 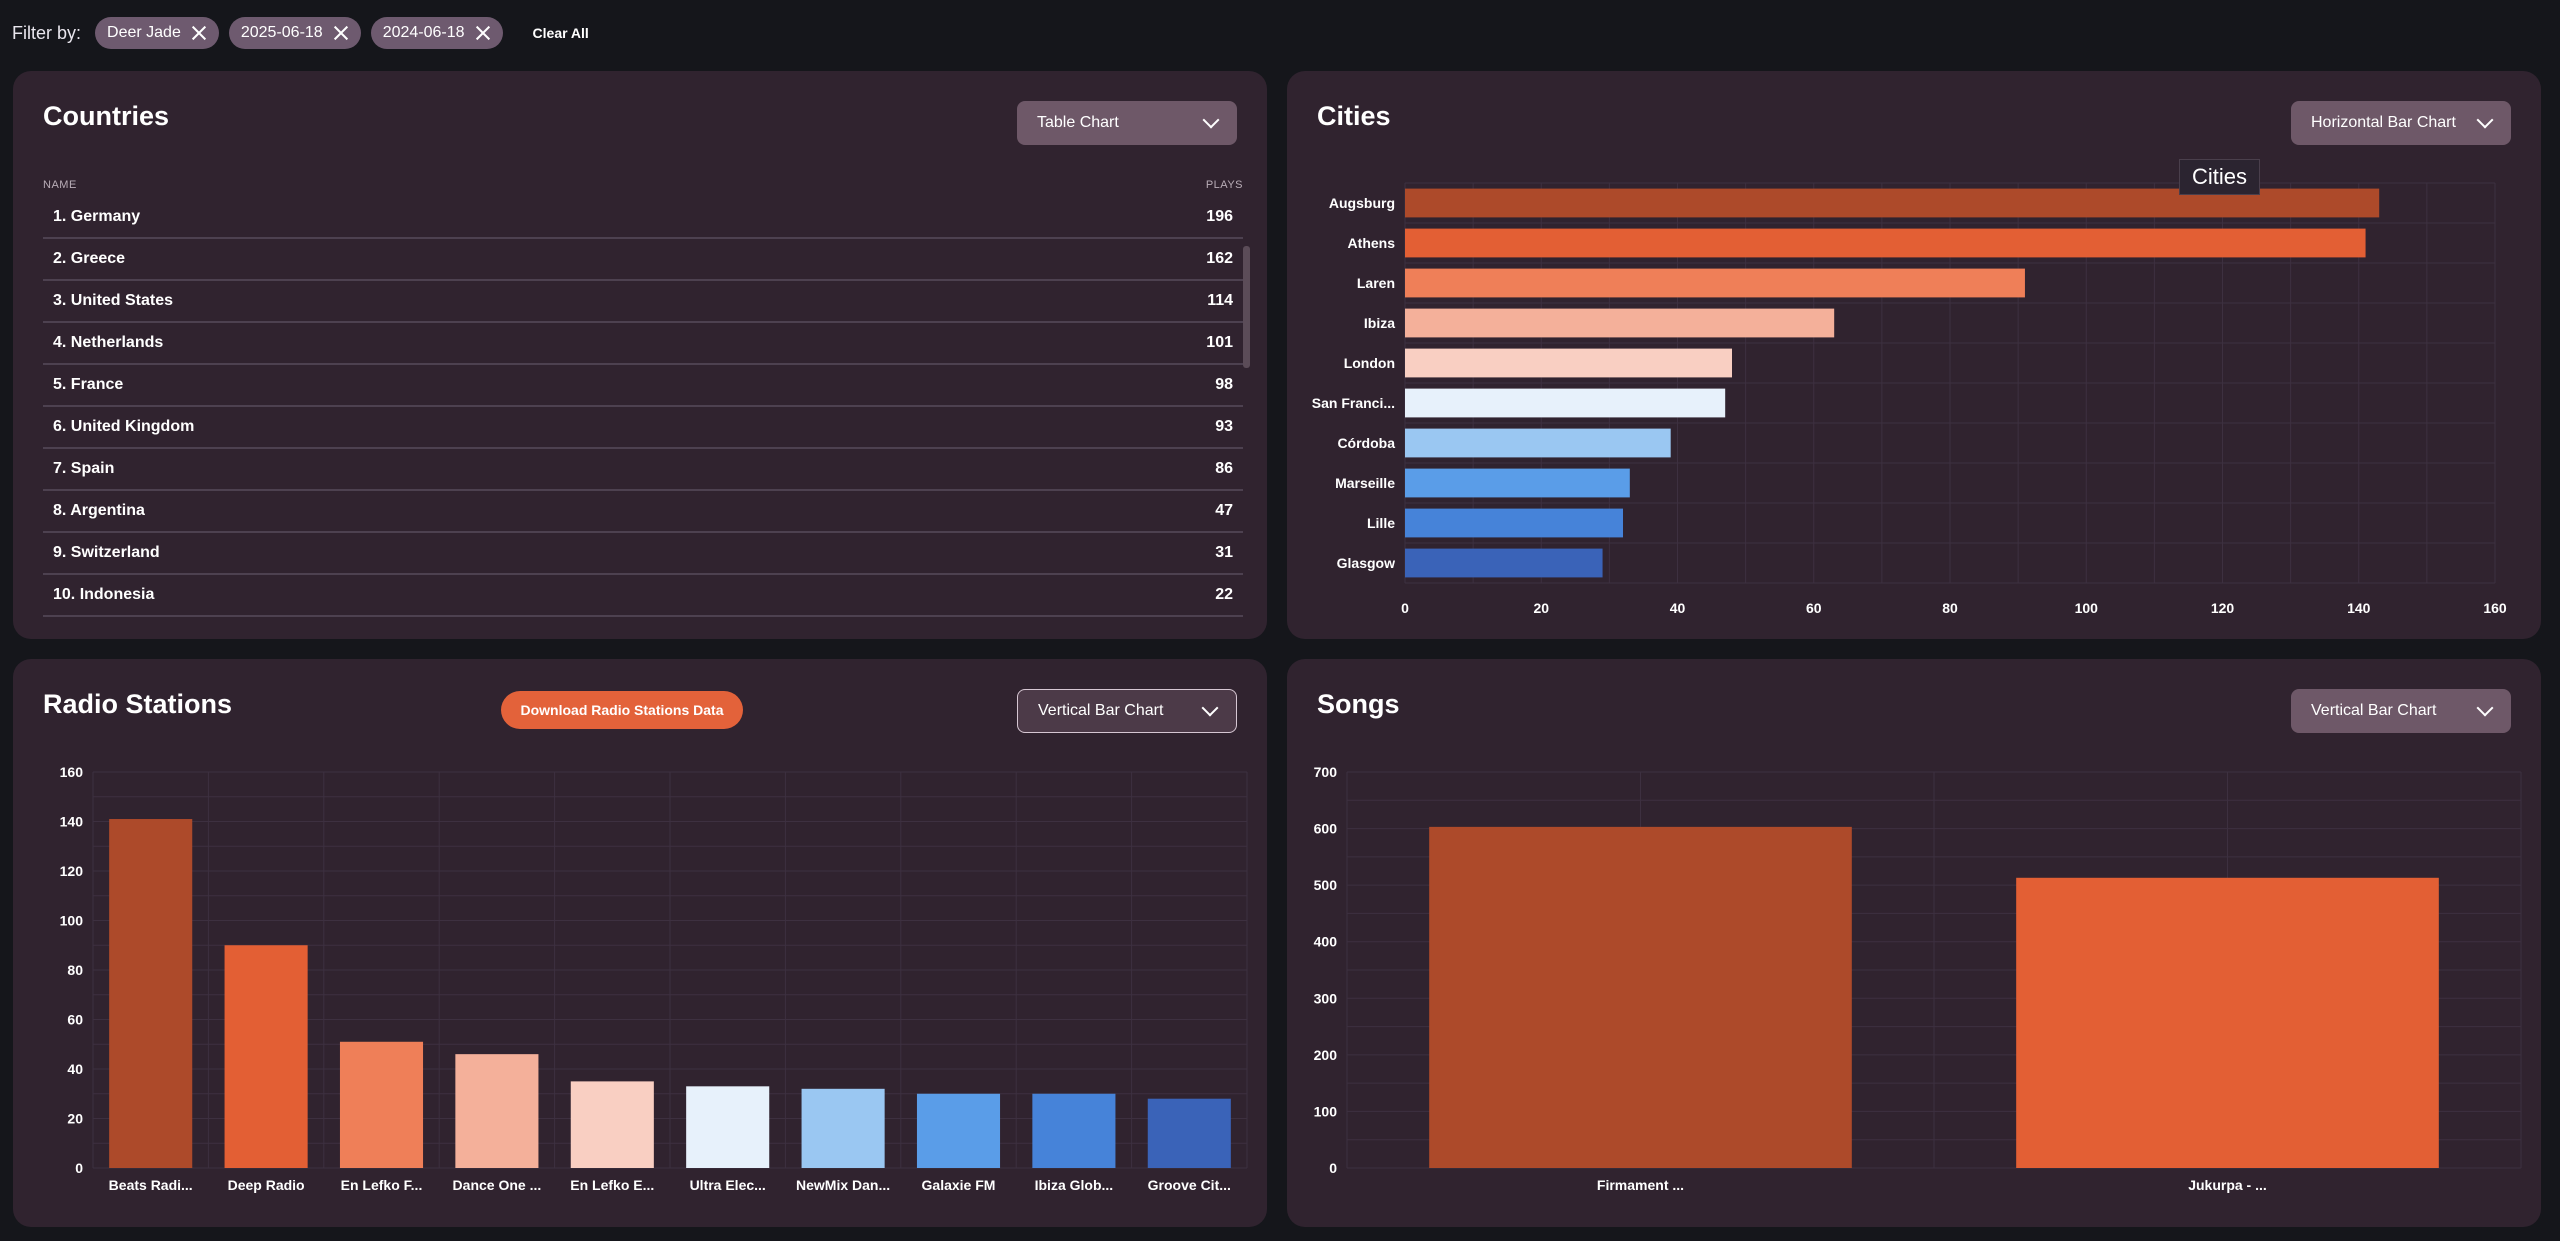 What do you see at coordinates (1326, 1055) in the screenshot?
I see `tick-label: 200` at bounding box center [1326, 1055].